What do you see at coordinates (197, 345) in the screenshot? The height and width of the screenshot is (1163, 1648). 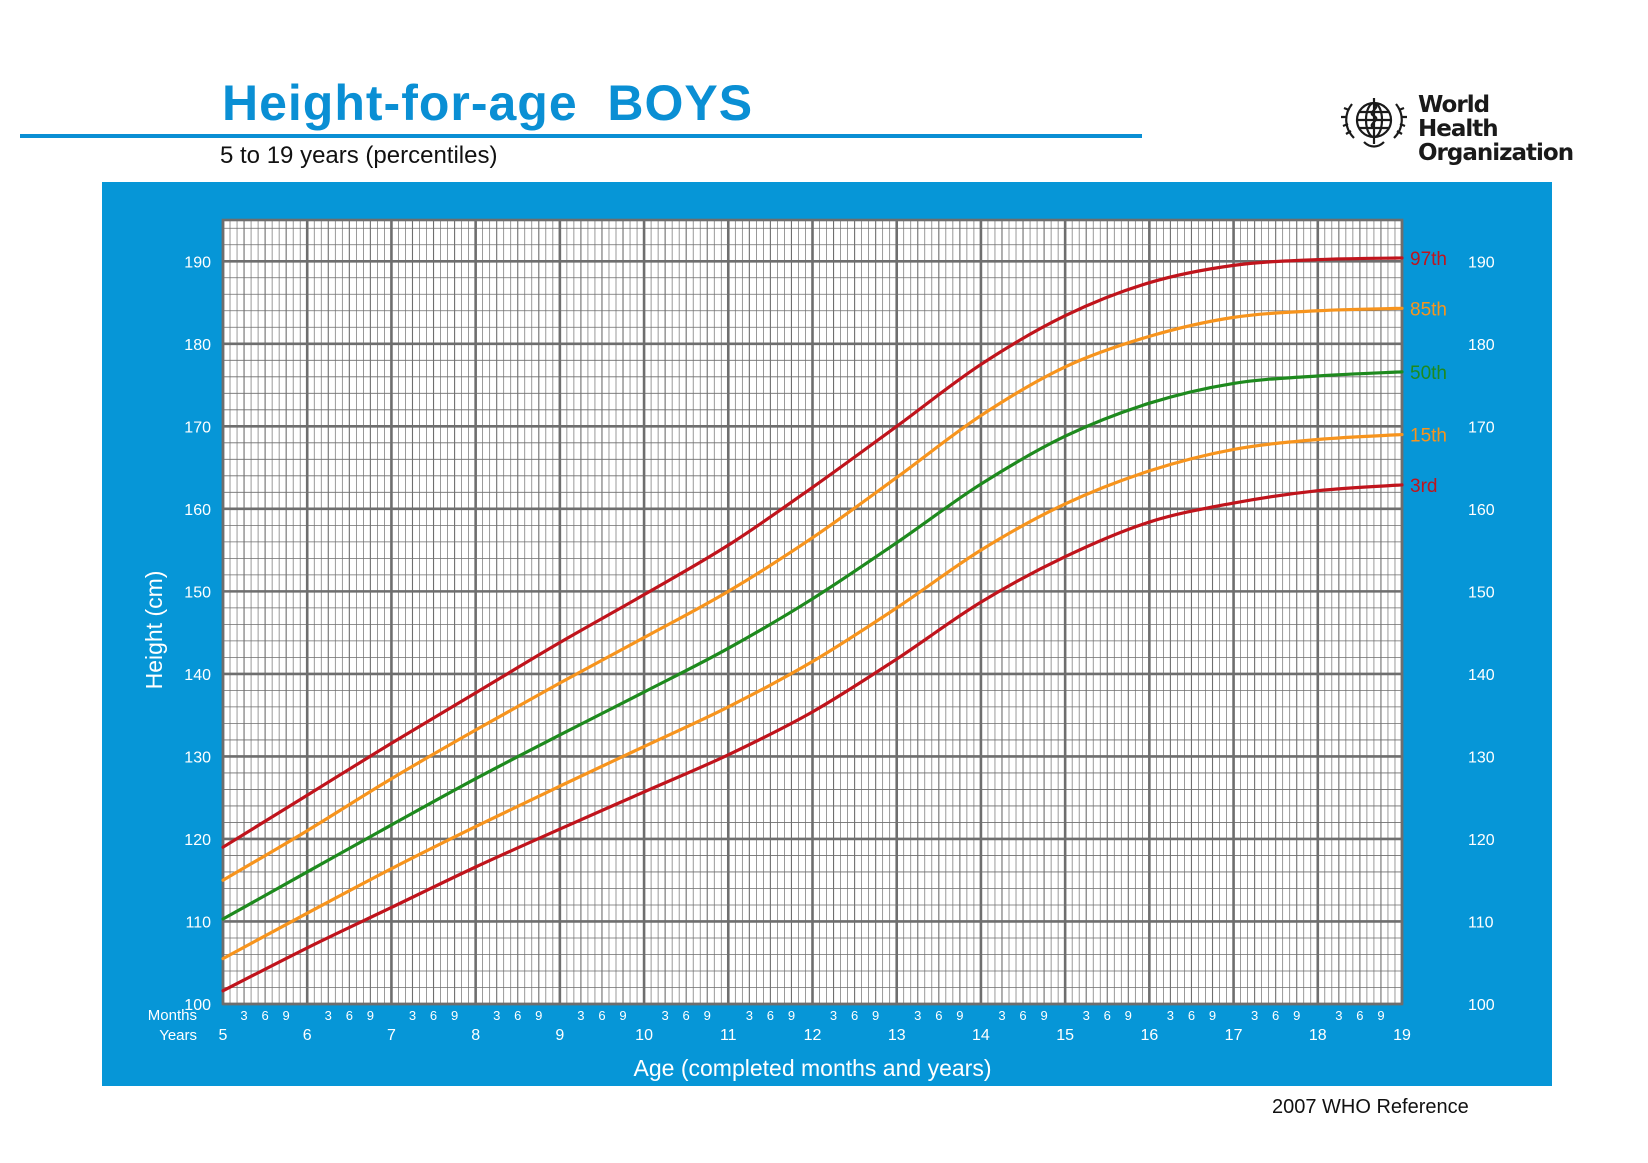 I see `y-tick-label-left: 180` at bounding box center [197, 345].